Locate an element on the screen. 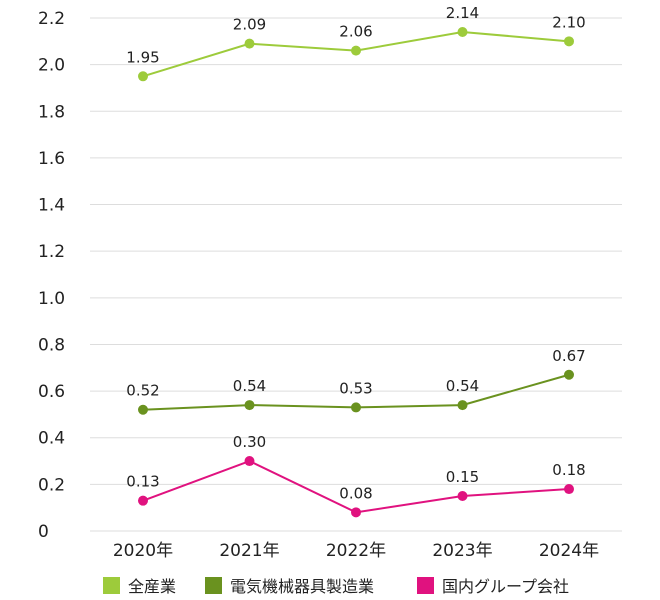 Image resolution: width=660 pixels, height=600 pixels. x-tick-label: 2021年 is located at coordinates (249, 551).